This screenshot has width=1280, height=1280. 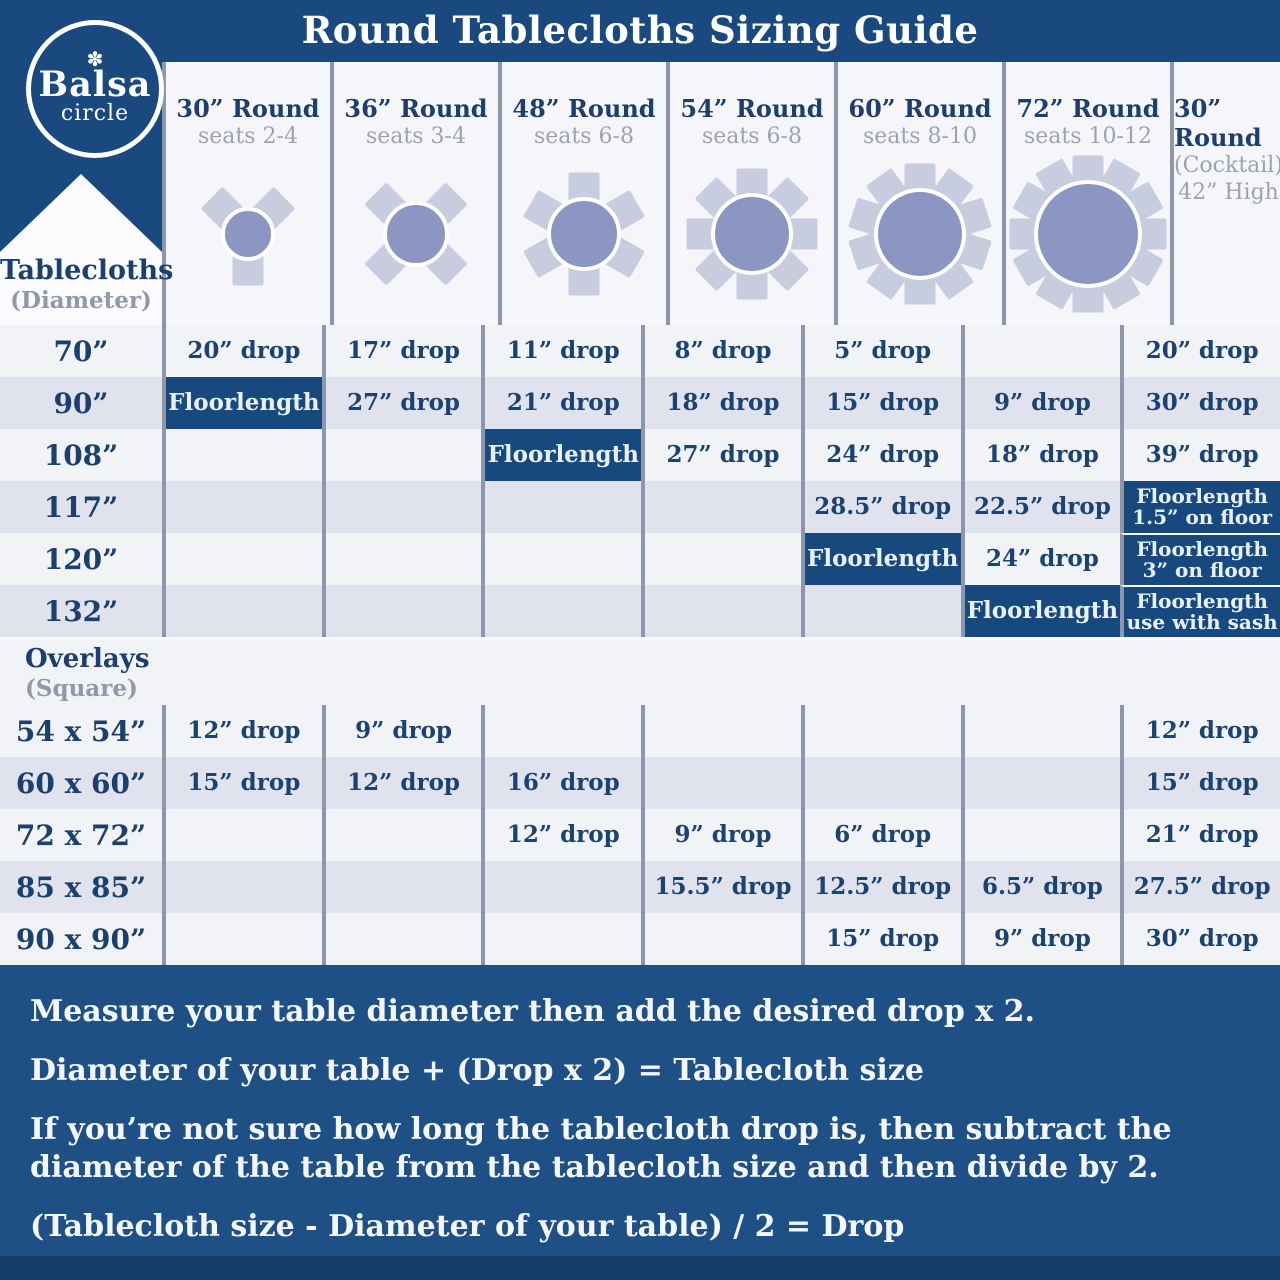 I want to click on floorlength-cell: Floorlength, so click(x=880, y=559).